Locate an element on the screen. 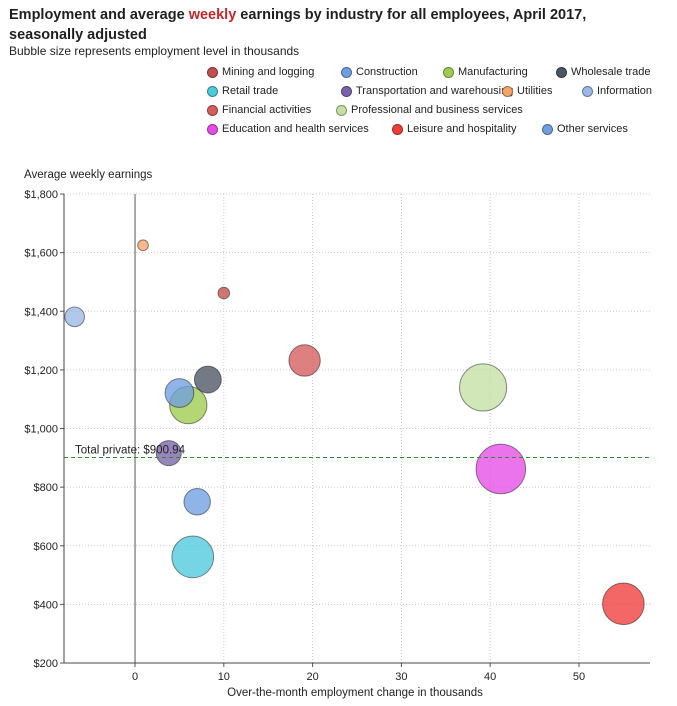 Image resolution: width=677 pixels, height=706 pixels. bubble-professional-and-business-services is located at coordinates (483, 387).